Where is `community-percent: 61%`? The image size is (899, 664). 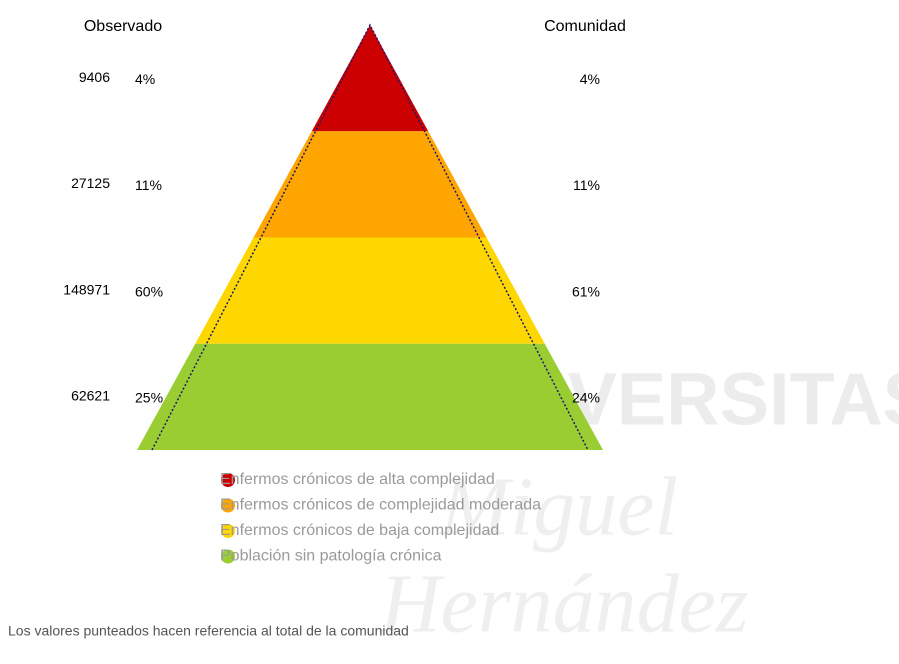 community-percent: 61% is located at coordinates (586, 291).